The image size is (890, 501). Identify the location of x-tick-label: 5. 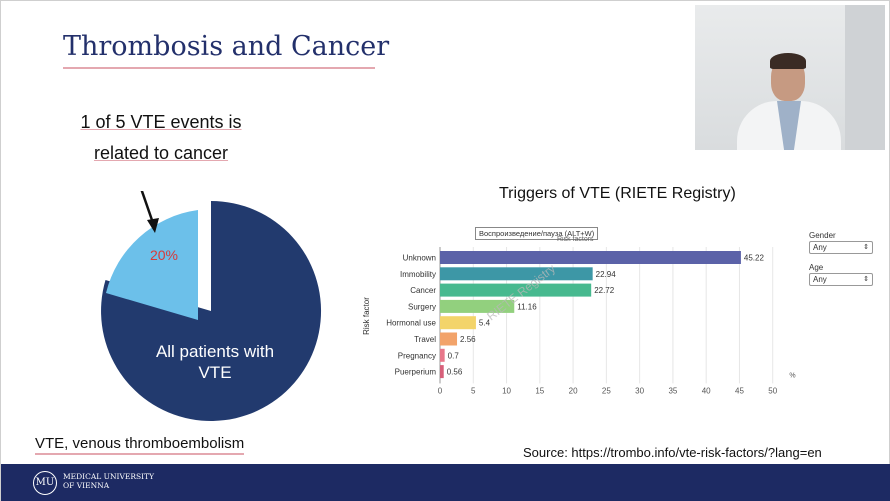
(473, 390).